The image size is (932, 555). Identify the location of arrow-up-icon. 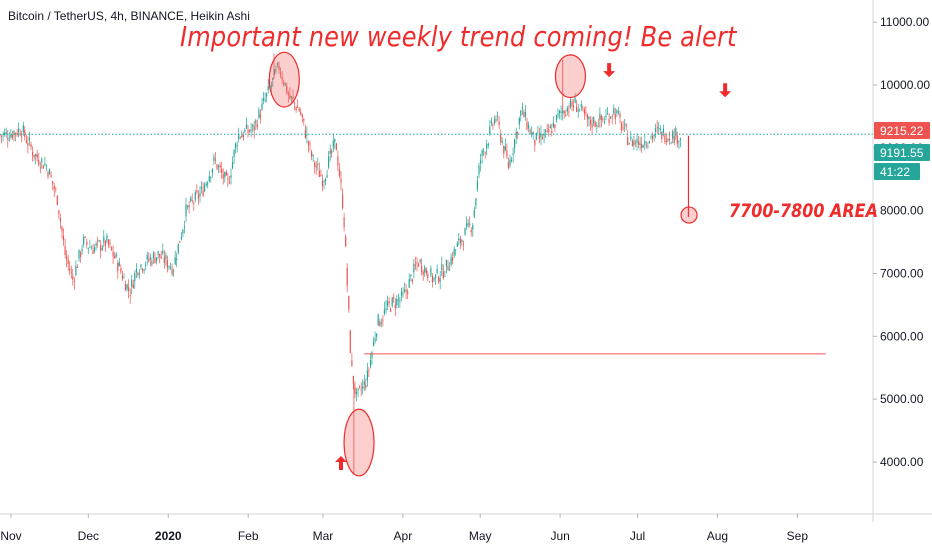
(341, 463).